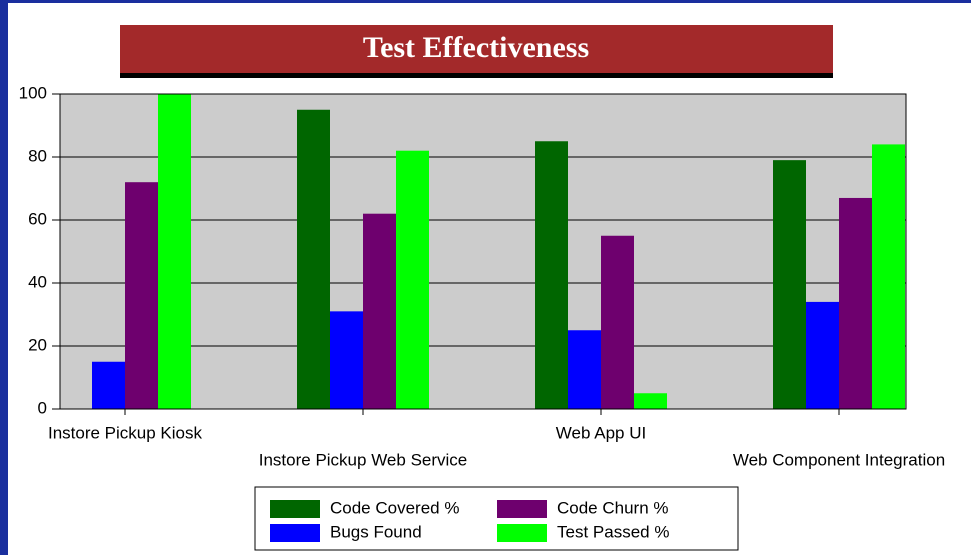  I want to click on y-tick-label: 40, so click(37, 281).